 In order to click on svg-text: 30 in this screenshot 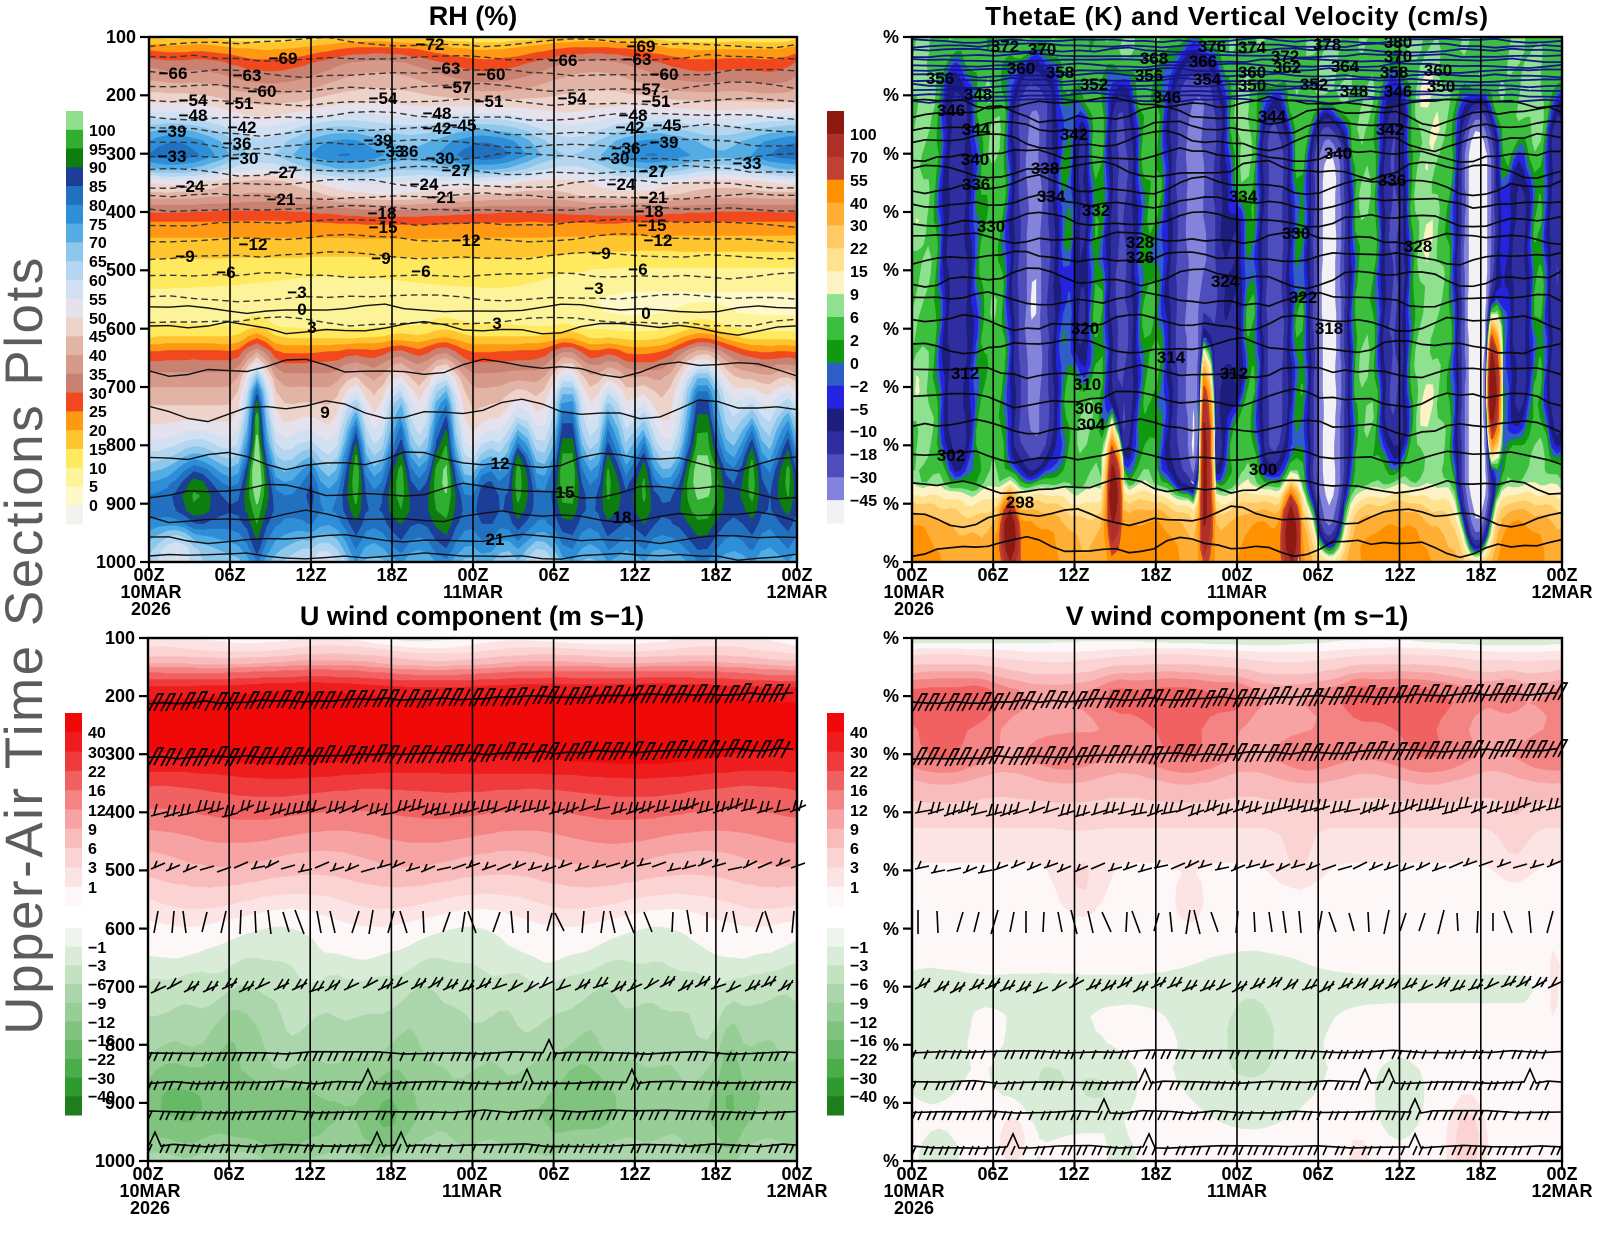, I will do `click(859, 753)`.